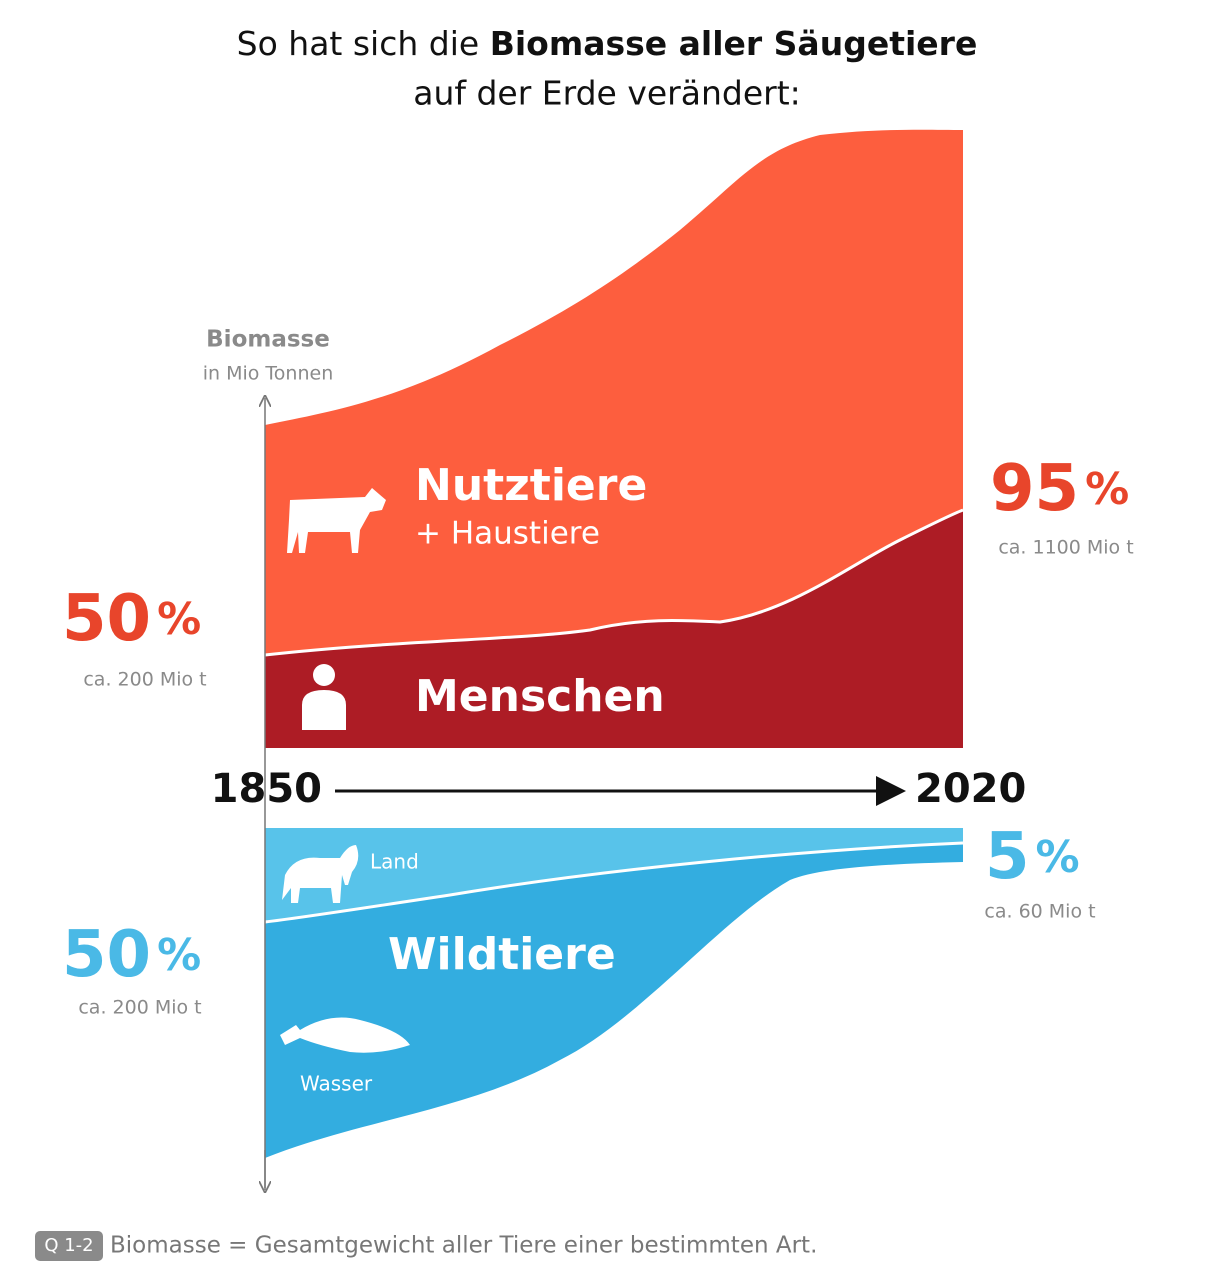  I want to click on water-area, so click(614, 1000).